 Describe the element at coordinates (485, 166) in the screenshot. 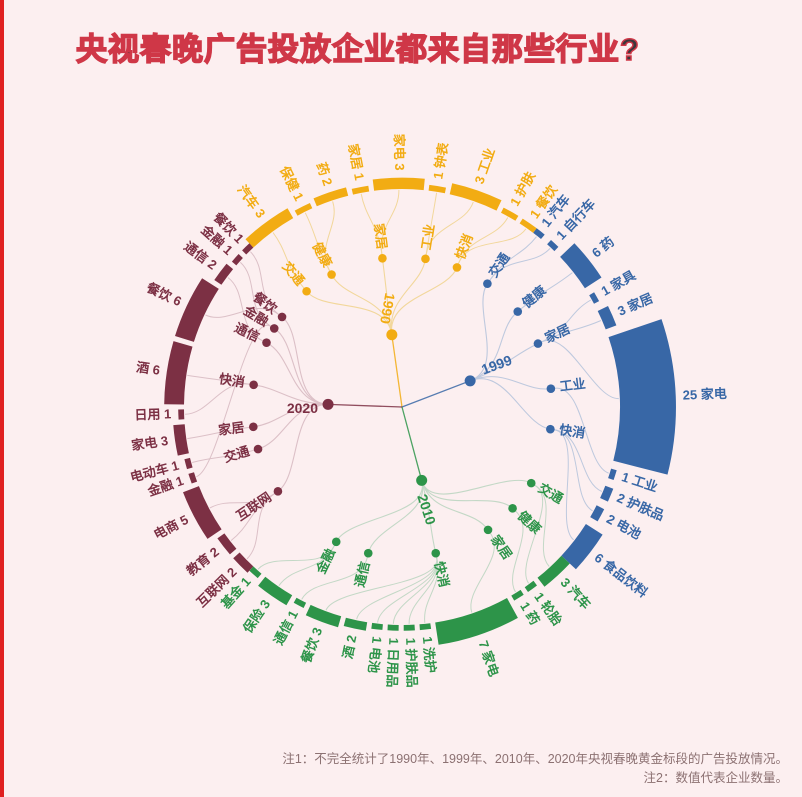

I see `category-label: 3 工业` at that location.